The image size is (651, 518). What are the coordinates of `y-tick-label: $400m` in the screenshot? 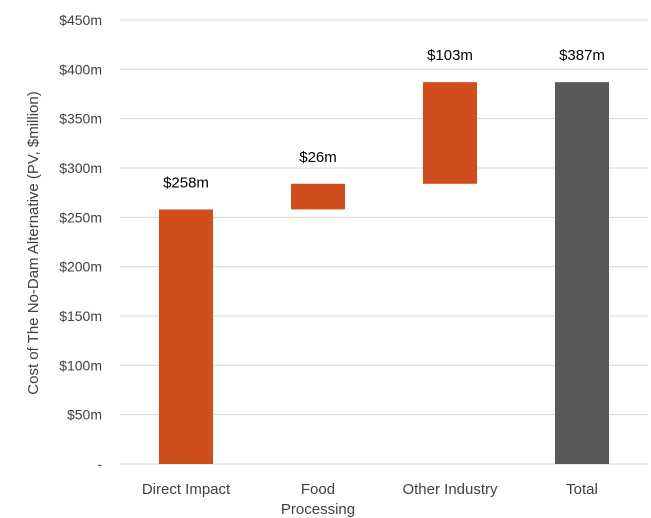 It's located at (80, 69).